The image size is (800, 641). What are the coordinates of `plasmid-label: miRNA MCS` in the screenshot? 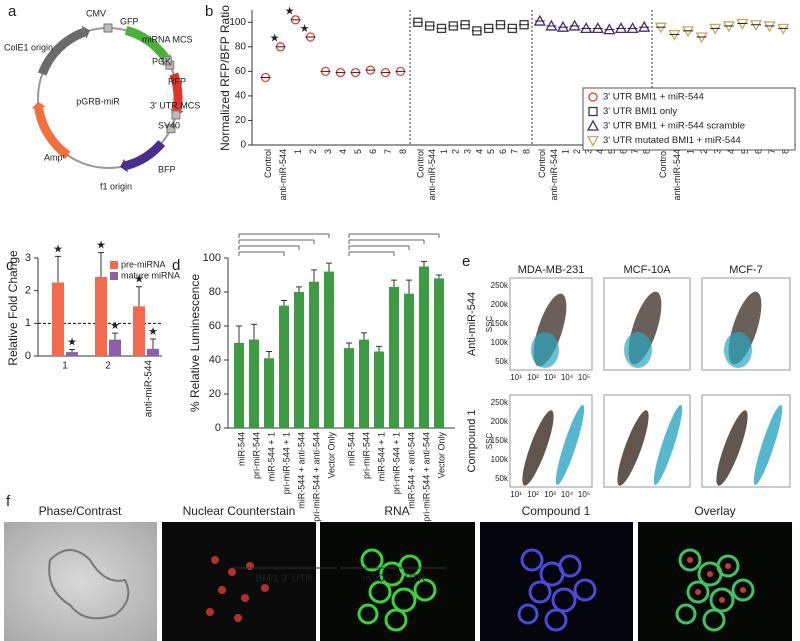 It's located at (167, 39).